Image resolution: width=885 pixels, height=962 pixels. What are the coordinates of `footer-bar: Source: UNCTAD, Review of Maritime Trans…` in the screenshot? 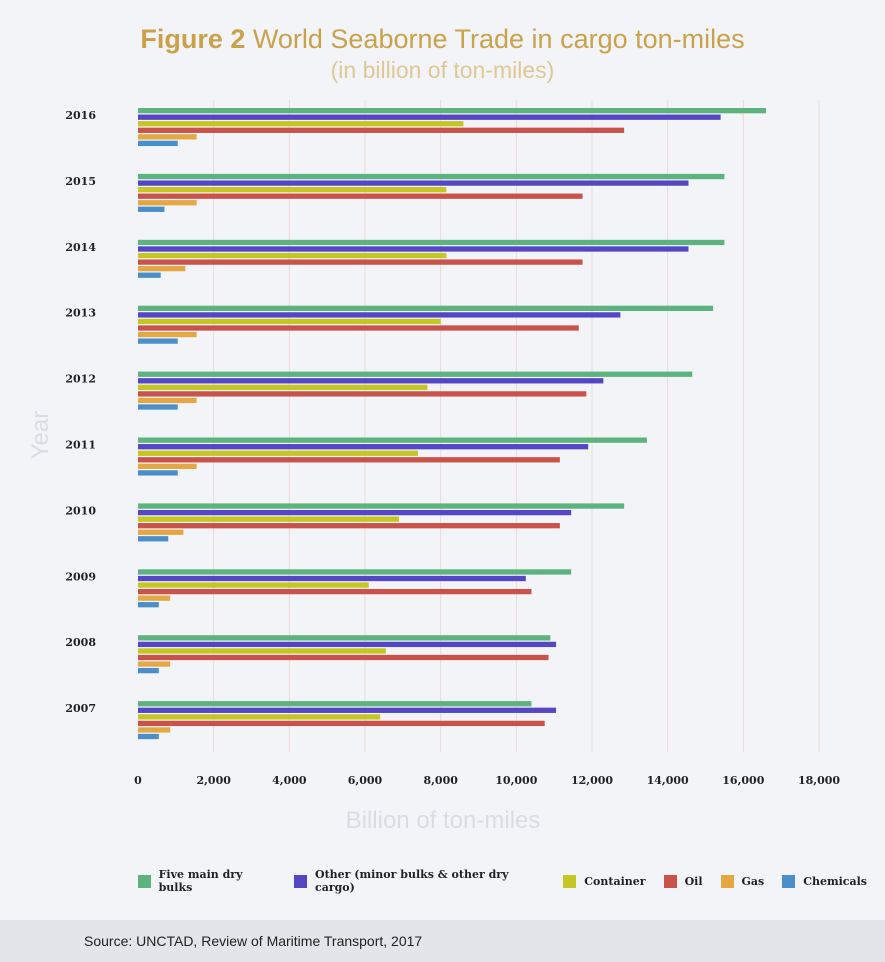 It's located at (442, 941).